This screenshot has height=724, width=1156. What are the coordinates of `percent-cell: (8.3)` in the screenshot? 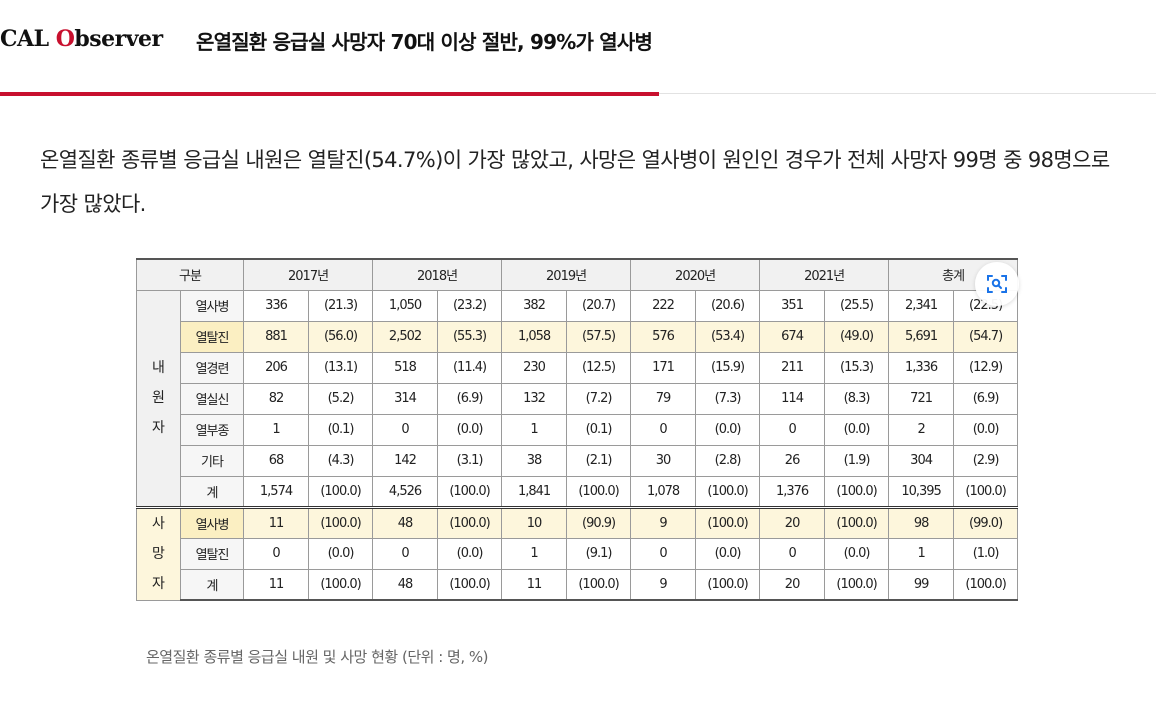 It's located at (857, 398).